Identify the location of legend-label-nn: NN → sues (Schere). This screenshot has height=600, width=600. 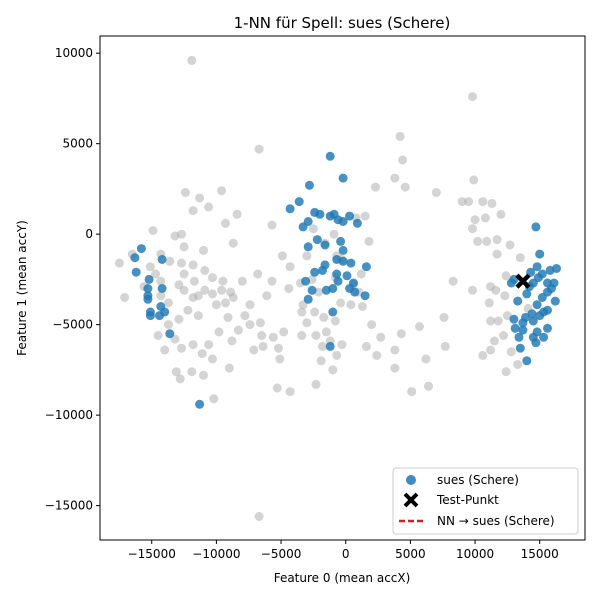
(496, 521).